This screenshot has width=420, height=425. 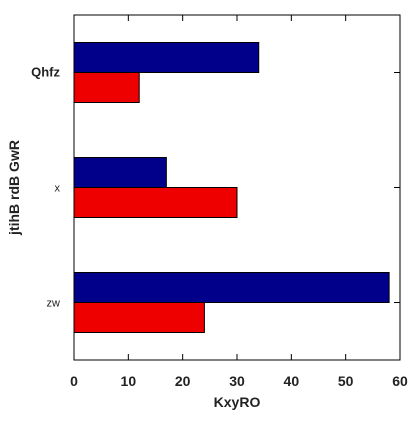 I want to click on y-tick-label-x: x, so click(x=58, y=189).